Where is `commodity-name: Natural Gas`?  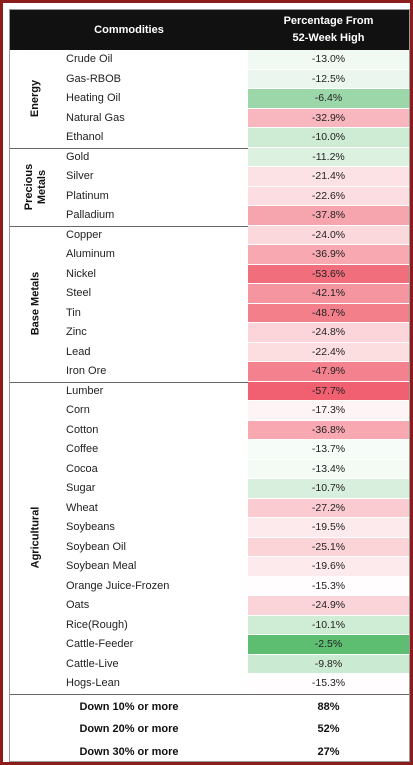 commodity-name: Natural Gas is located at coordinates (95, 117).